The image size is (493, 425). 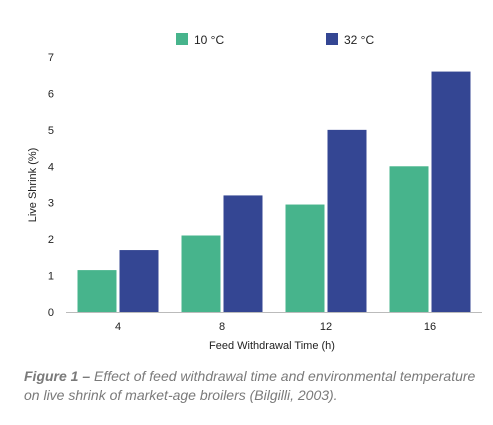 I want to click on y-tick-label: 3, so click(x=51, y=204).